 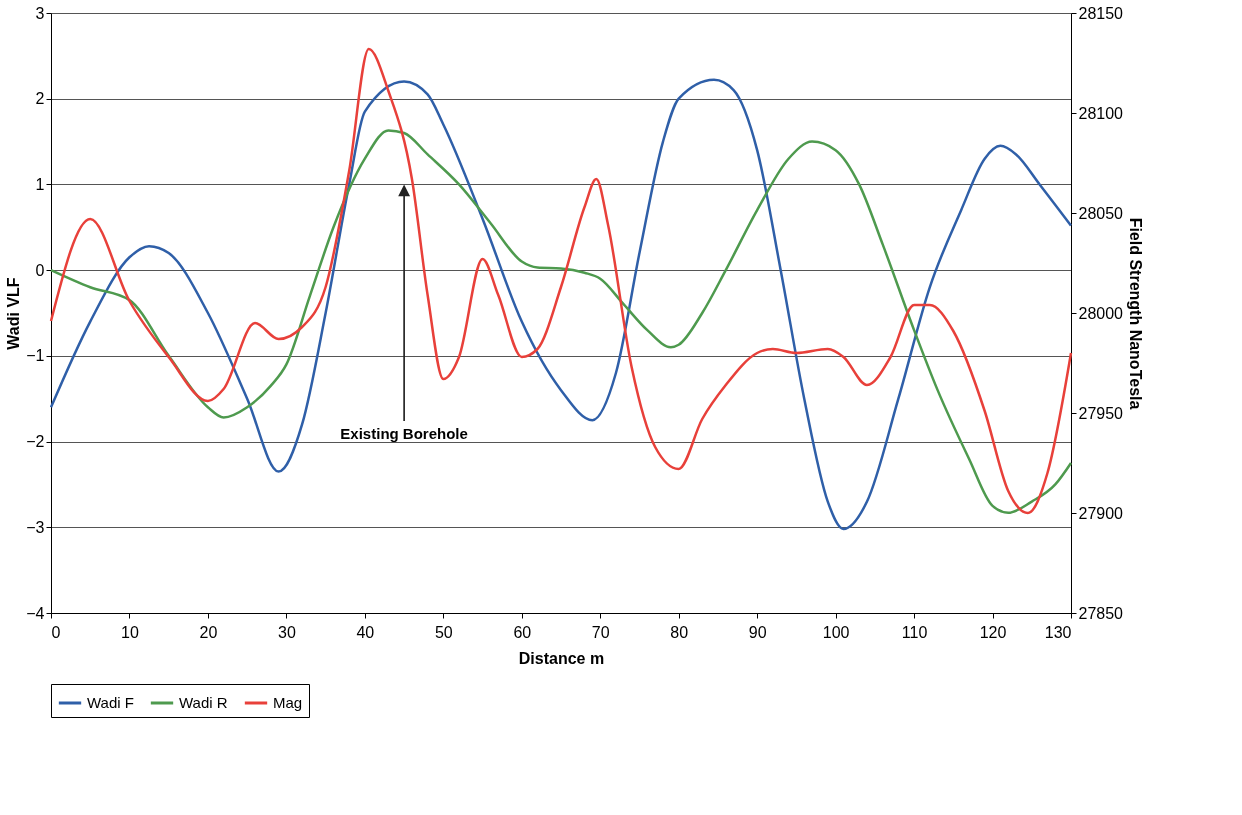 What do you see at coordinates (203, 702) in the screenshot?
I see `legend-label: Wadi R` at bounding box center [203, 702].